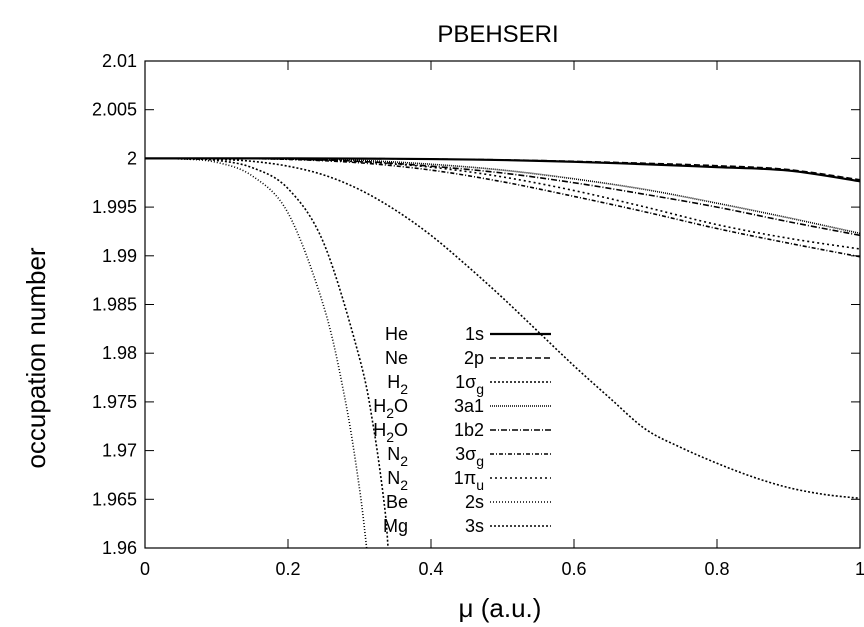  I want to click on legend-entry: Mg 3s, so click(467, 526).